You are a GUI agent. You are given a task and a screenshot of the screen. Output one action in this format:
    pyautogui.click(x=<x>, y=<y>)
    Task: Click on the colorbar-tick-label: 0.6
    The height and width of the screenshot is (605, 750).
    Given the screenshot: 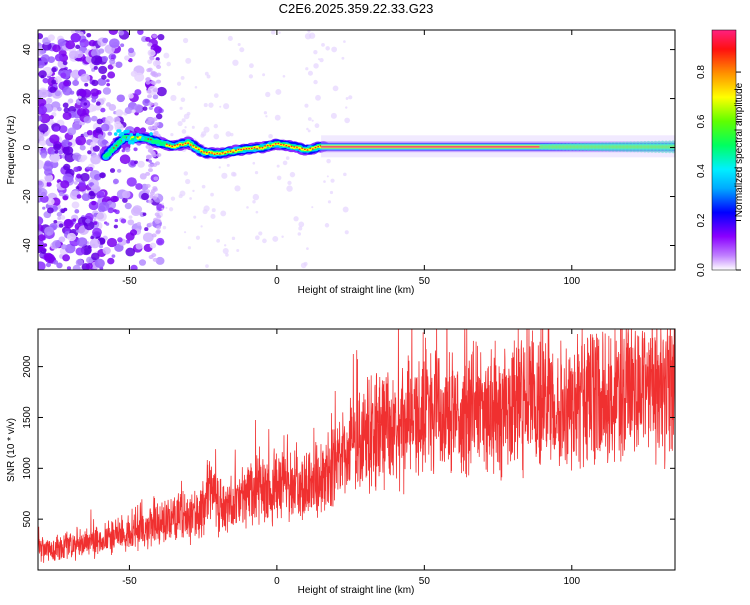 What is the action you would take?
    pyautogui.click(x=701, y=121)
    